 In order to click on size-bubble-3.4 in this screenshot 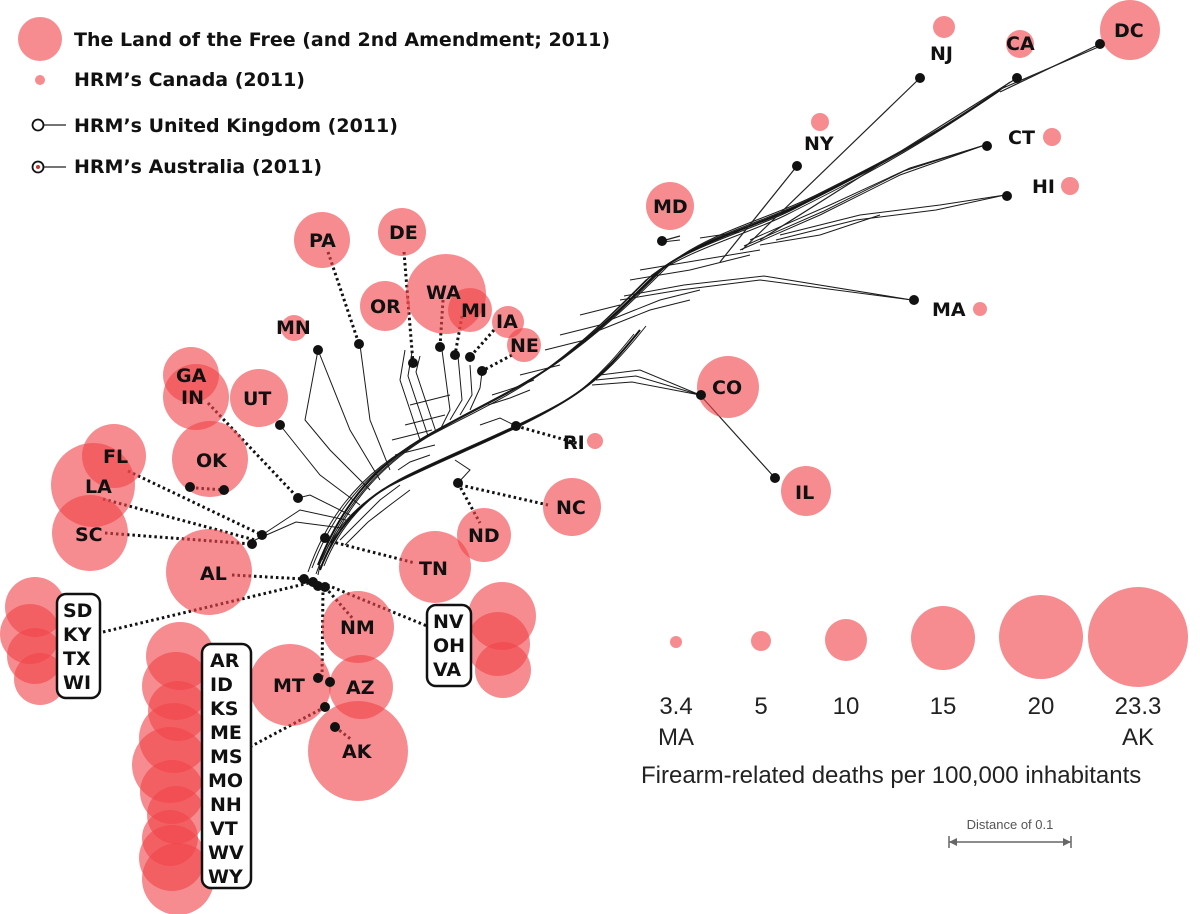, I will do `click(676, 642)`.